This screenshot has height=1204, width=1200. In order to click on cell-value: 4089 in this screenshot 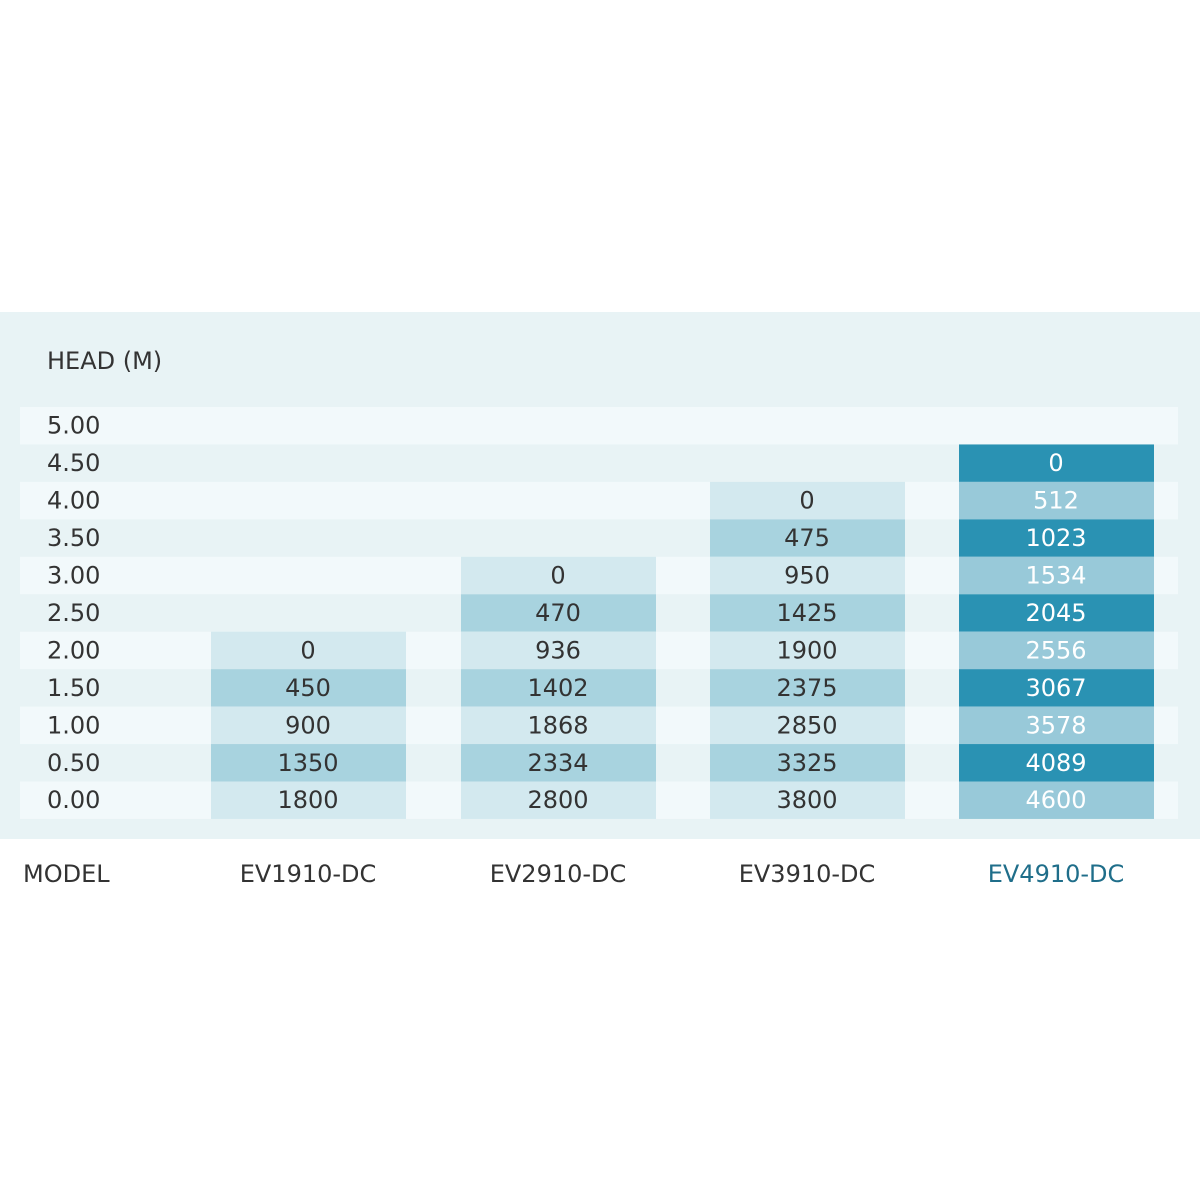, I will do `click(1055, 763)`.